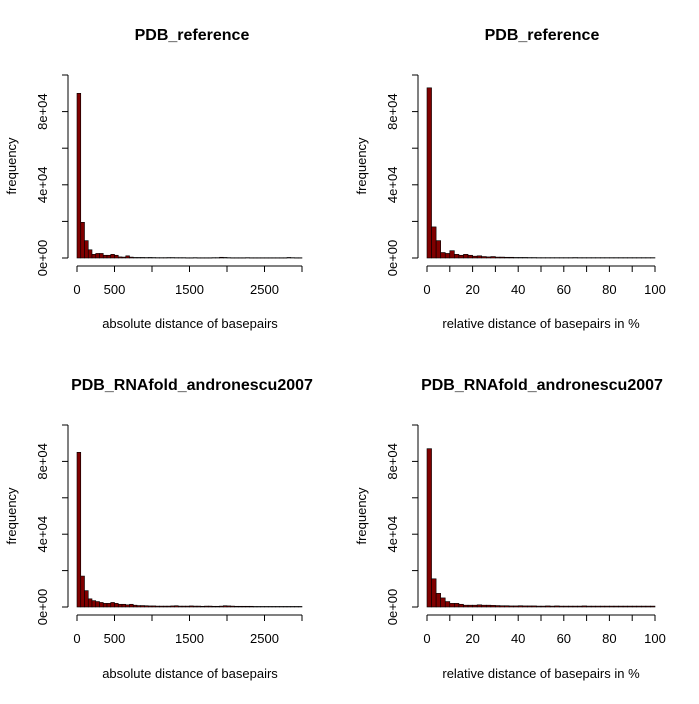  What do you see at coordinates (115, 289) in the screenshot?
I see `x-tick-label: 500` at bounding box center [115, 289].